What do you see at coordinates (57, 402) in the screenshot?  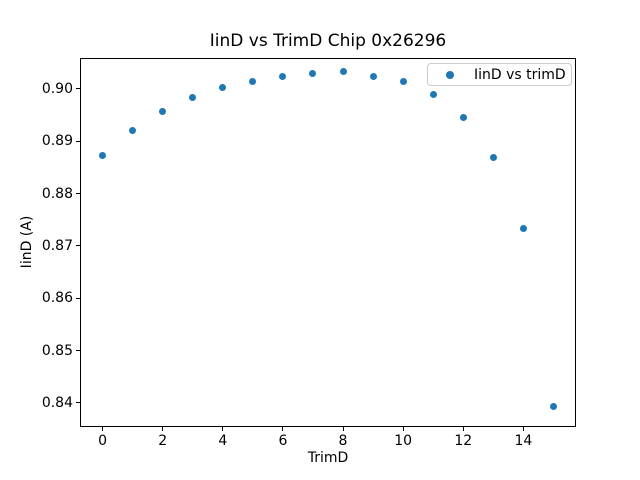 I see `y-tick-label: 0.84` at bounding box center [57, 402].